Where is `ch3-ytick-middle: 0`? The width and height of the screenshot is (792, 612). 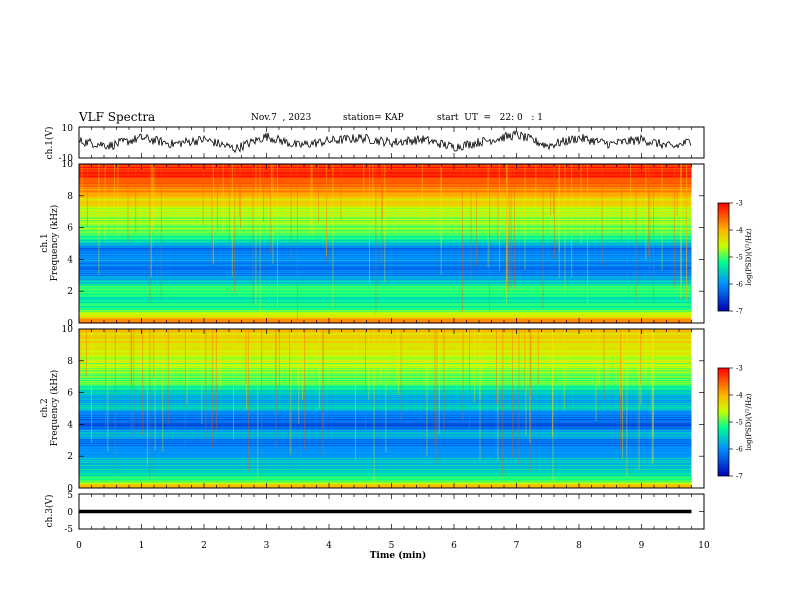
ch3-ytick-middle: 0 is located at coordinates (70, 513).